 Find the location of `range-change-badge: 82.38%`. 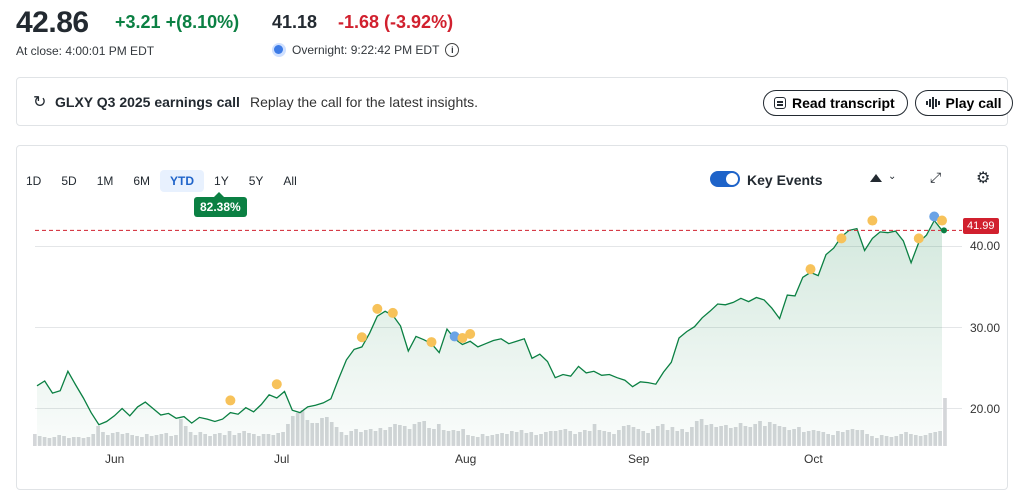

range-change-badge: 82.38% is located at coordinates (220, 204).